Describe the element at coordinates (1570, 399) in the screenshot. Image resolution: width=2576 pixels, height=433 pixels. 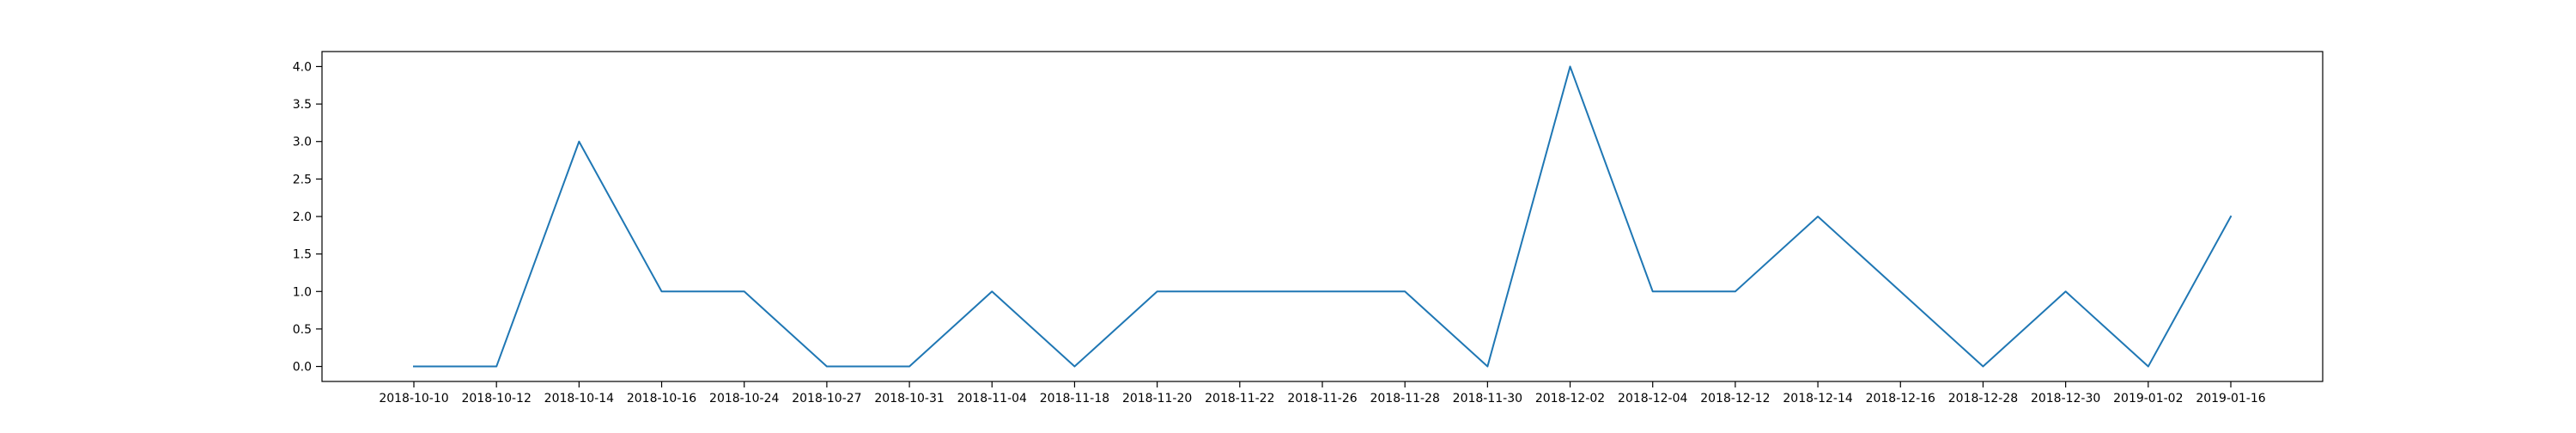
I see `x-tick-label: 2018-12-02` at that location.